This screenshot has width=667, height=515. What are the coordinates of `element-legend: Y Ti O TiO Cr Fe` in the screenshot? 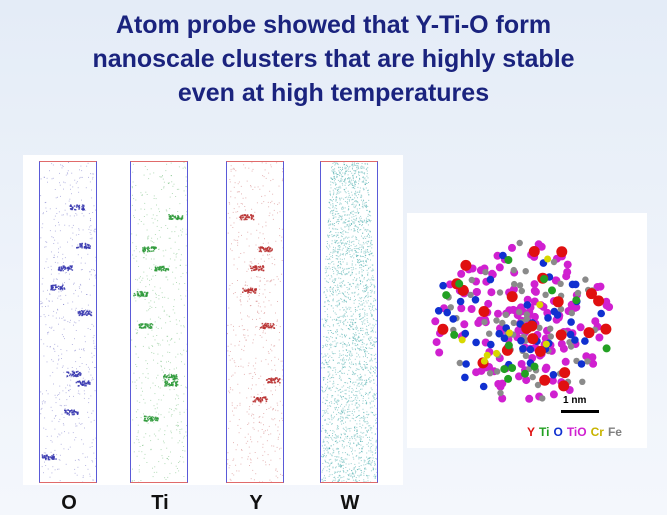 It's located at (576, 432).